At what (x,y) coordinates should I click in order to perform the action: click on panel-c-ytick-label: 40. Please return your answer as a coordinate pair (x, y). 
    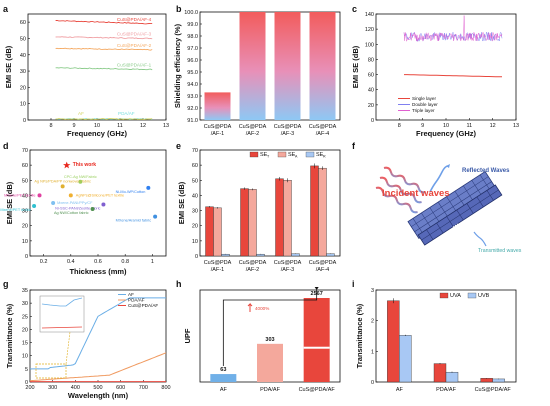
    Looking at the image, I should click on (371, 91).